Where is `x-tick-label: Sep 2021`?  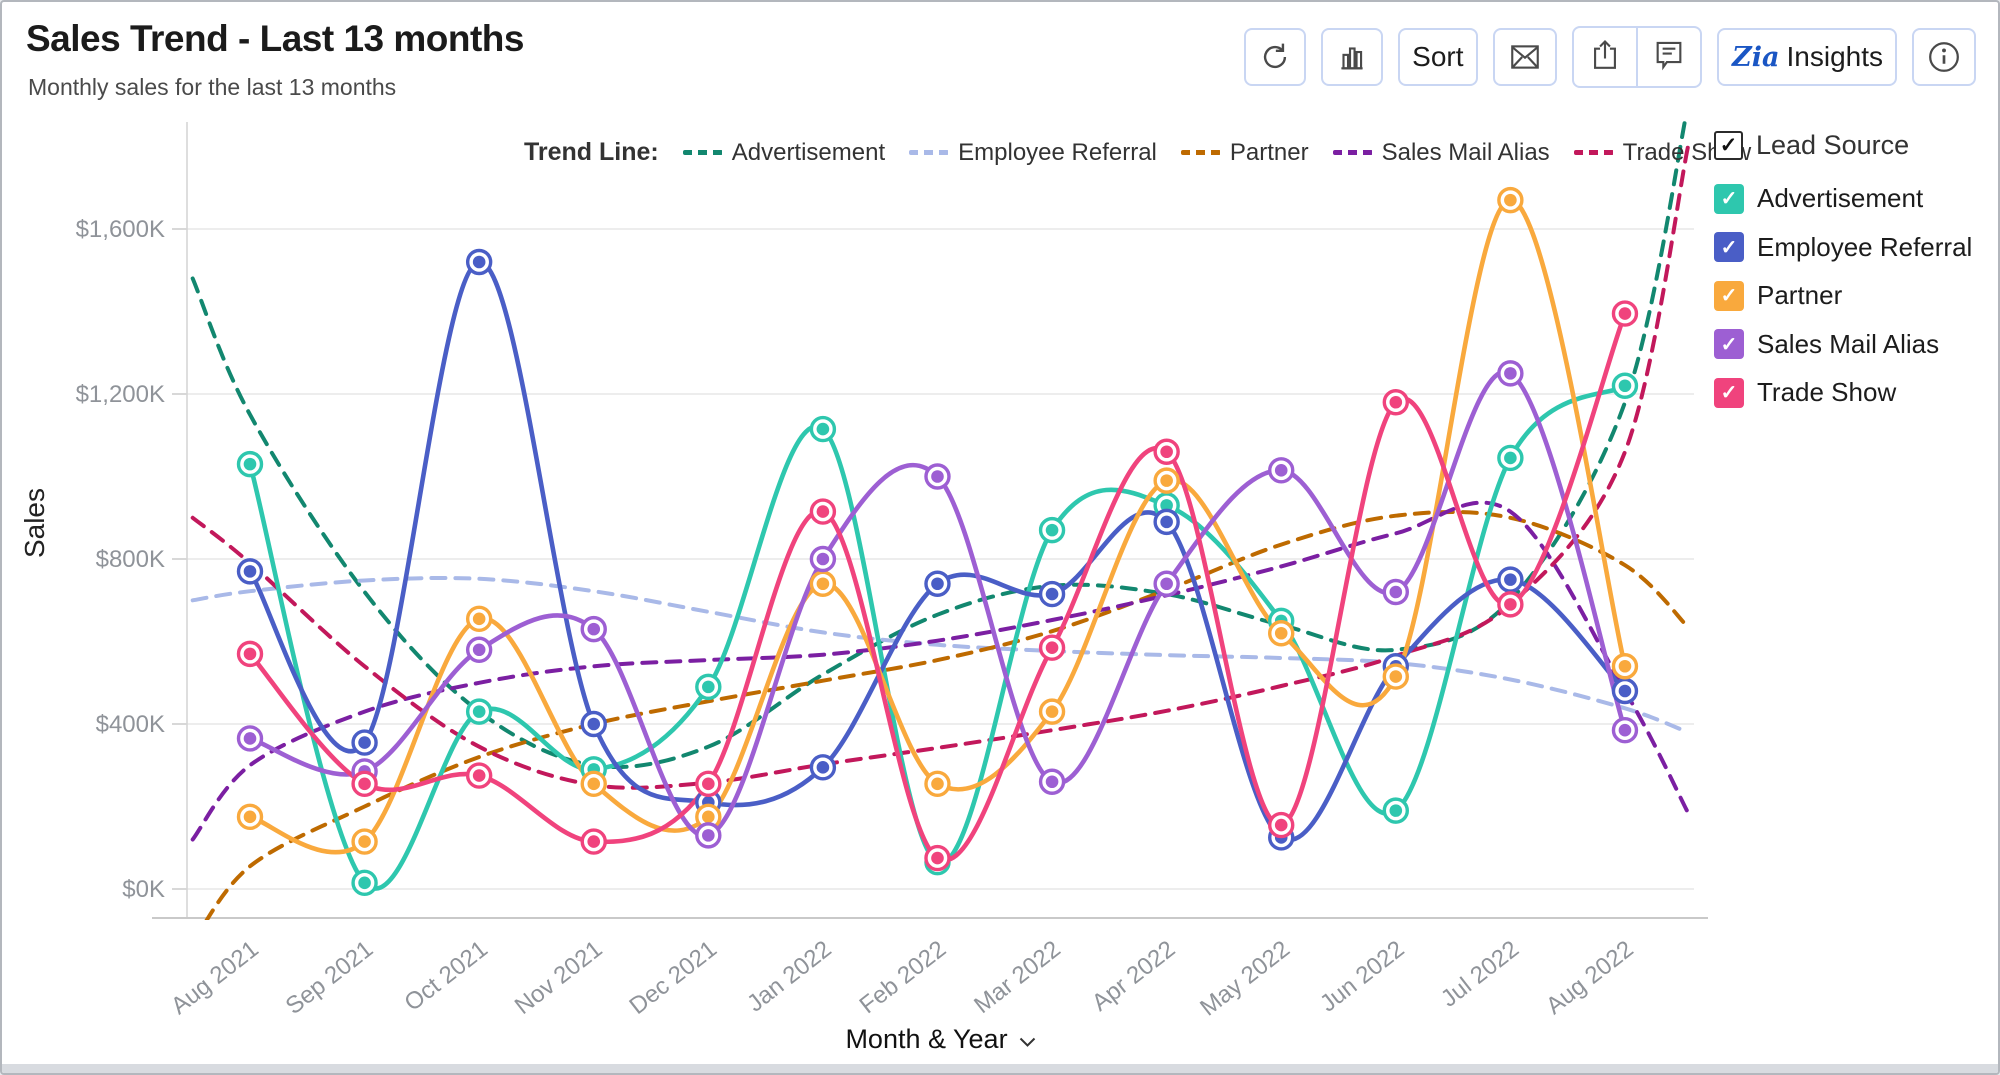 x-tick-label: Sep 2021 is located at coordinates (330, 977).